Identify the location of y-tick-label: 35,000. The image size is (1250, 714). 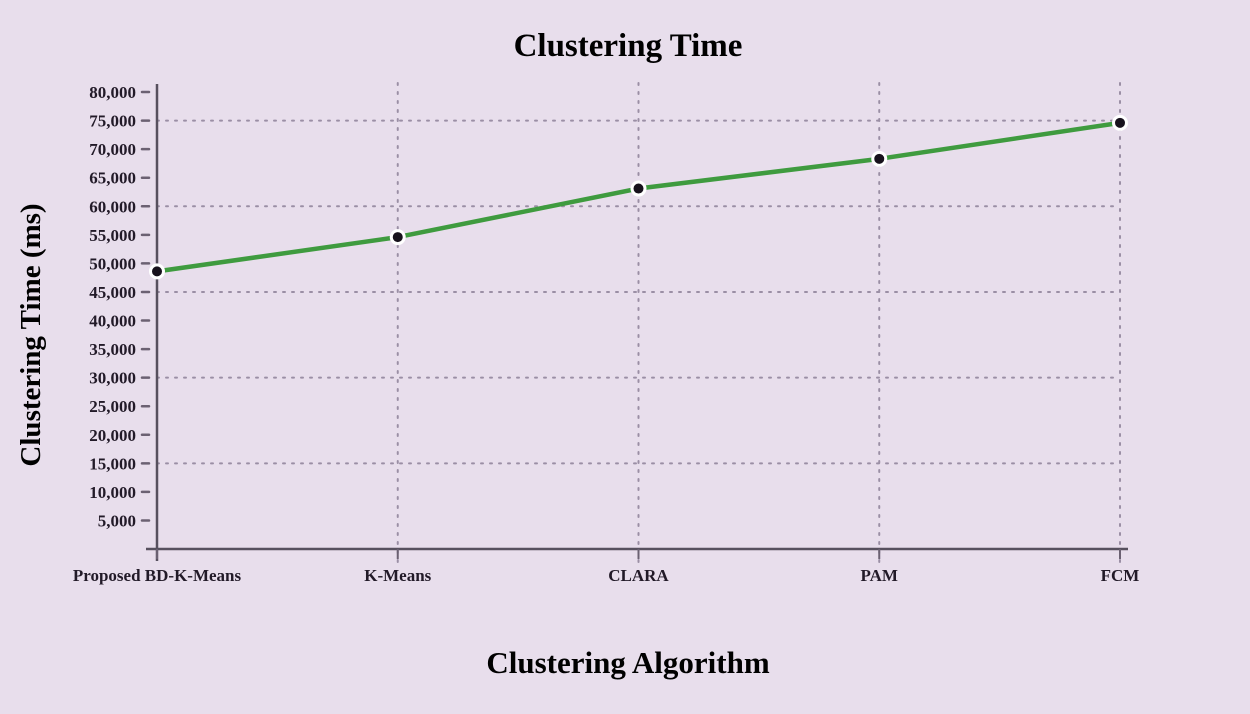
(112, 349).